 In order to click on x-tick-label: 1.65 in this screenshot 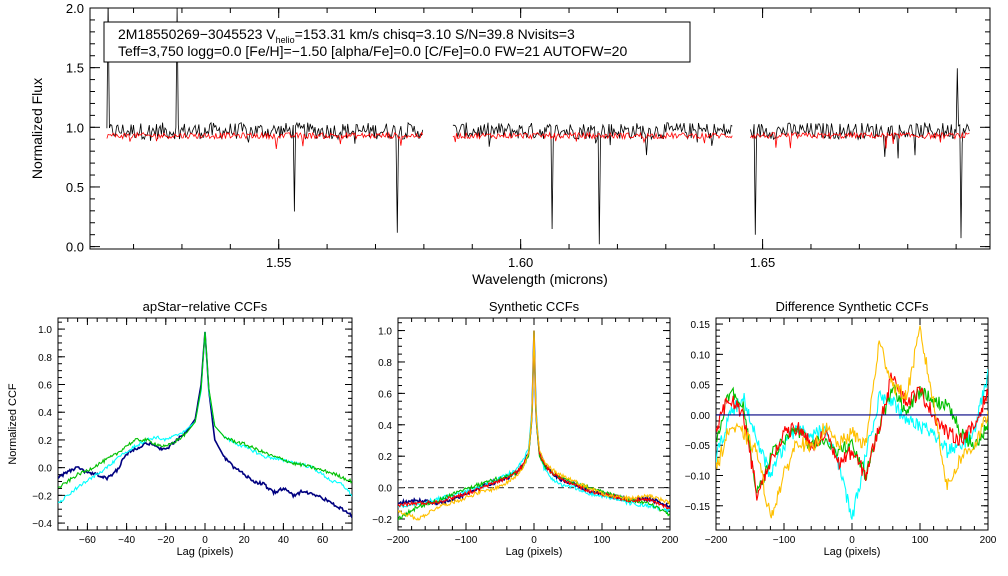, I will do `click(762, 262)`.